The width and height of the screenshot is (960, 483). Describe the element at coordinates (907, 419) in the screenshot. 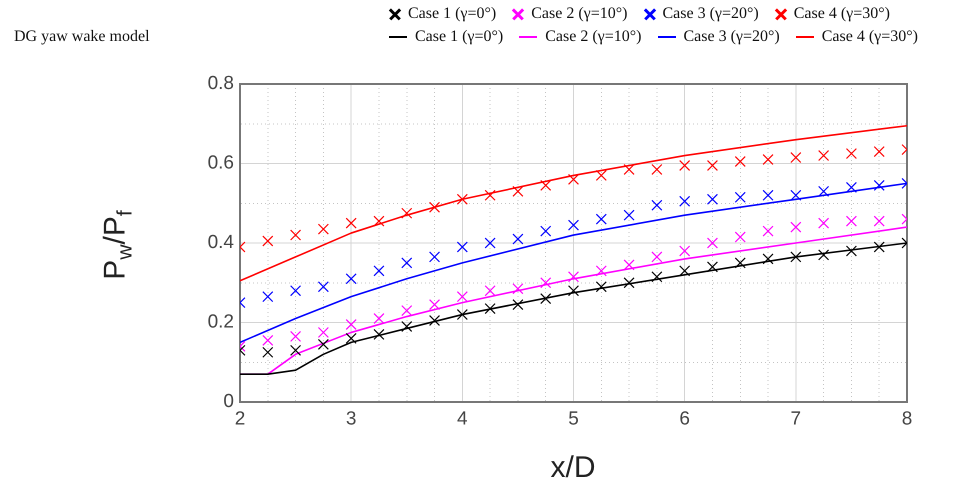

I see `x-tick-label: 8` at that location.